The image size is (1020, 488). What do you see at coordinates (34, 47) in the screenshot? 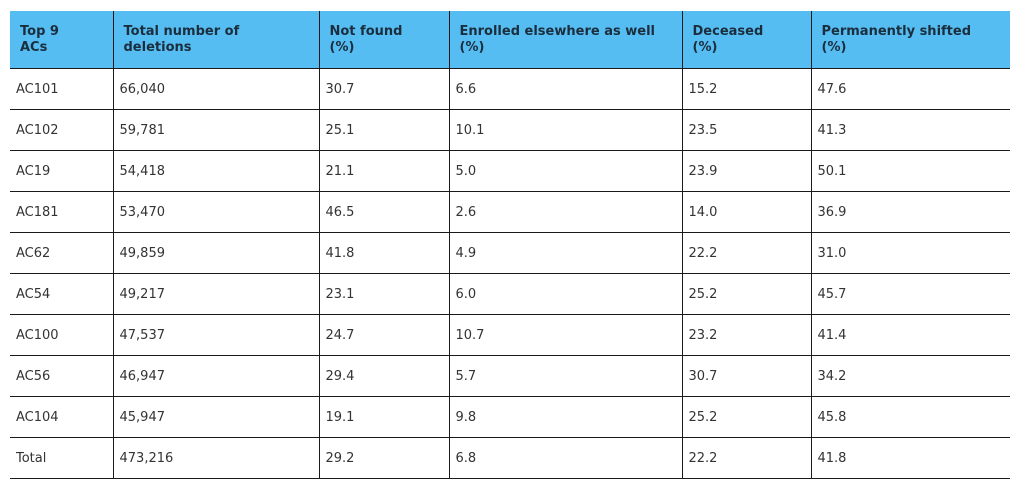
I see `header-line: ACs` at bounding box center [34, 47].